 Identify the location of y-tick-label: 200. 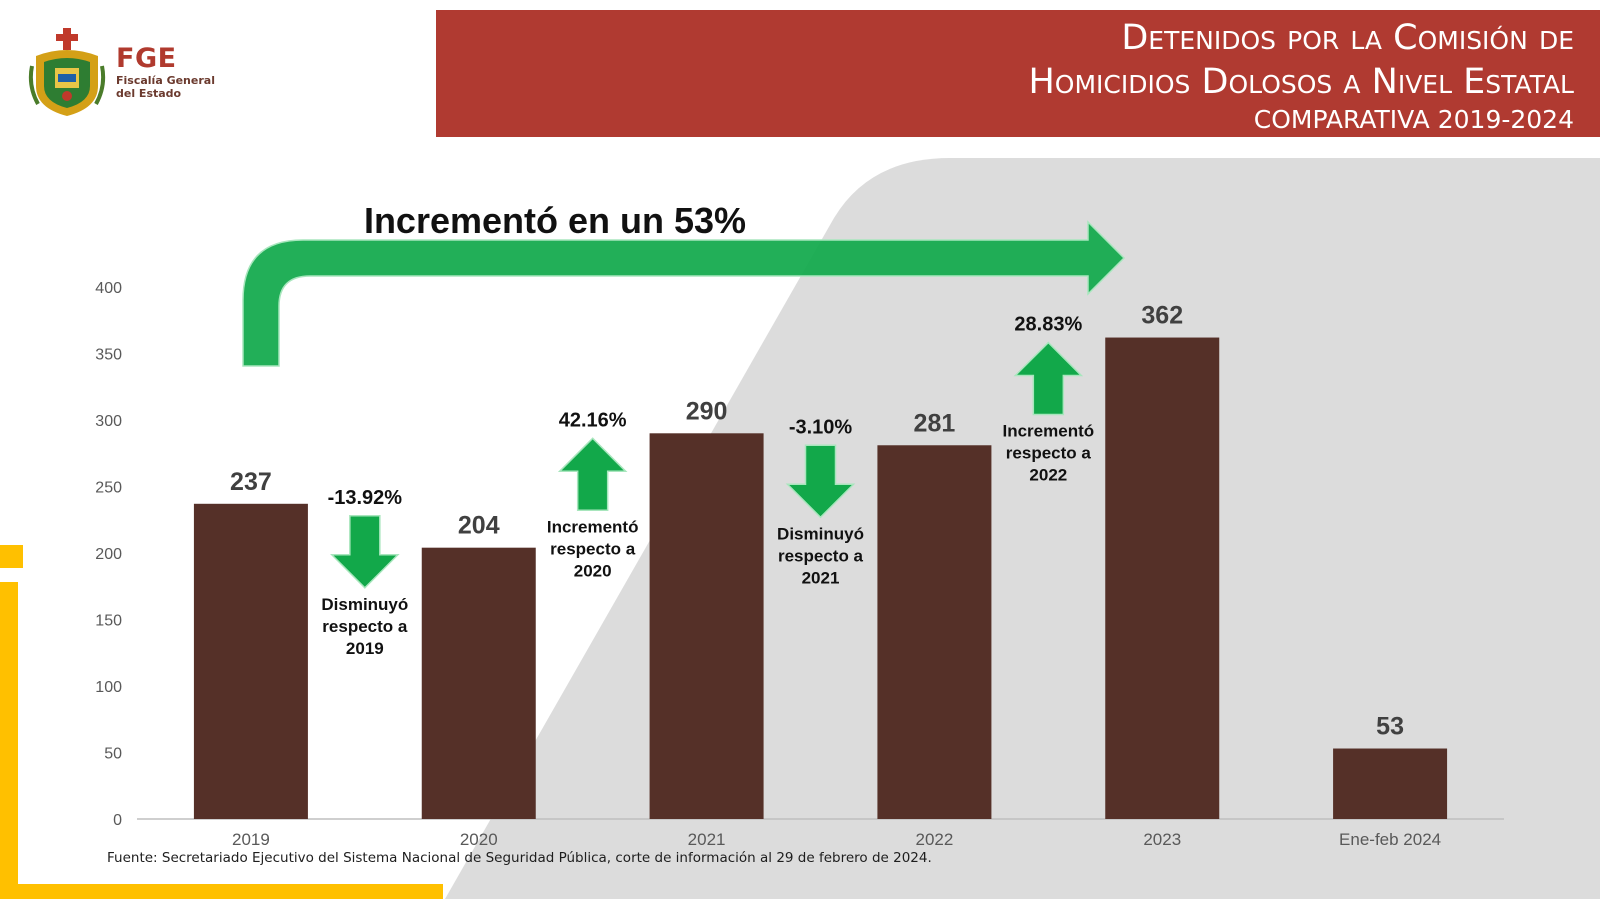
(108, 554).